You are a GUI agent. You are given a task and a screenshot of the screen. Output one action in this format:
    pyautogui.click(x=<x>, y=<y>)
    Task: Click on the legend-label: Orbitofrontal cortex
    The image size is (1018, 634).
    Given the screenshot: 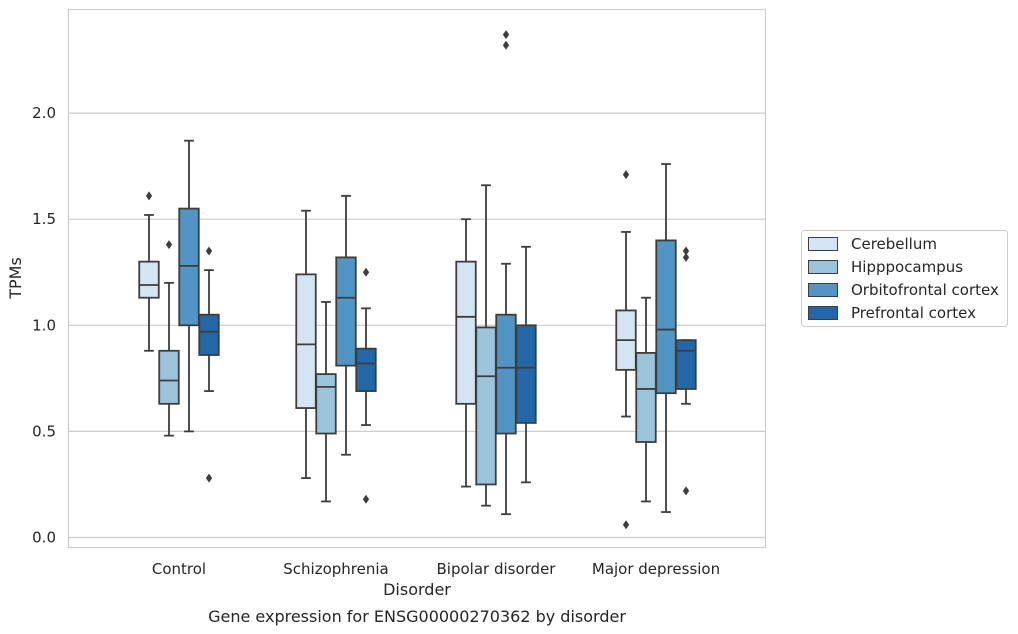 What is the action you would take?
    pyautogui.click(x=925, y=290)
    